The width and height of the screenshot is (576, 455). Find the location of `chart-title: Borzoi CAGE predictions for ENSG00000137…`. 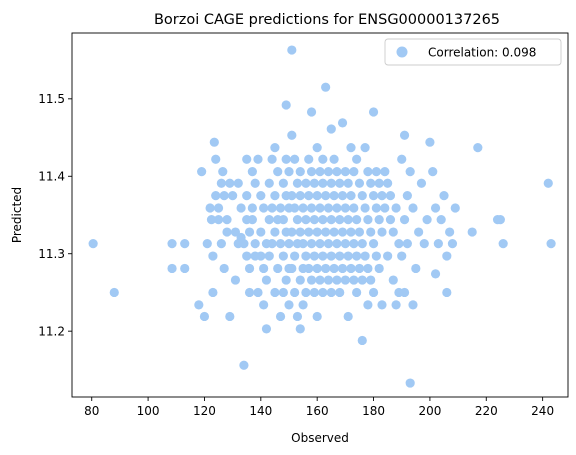

chart-title: Borzoi CAGE predictions for ENSG00000137… is located at coordinates (327, 20).